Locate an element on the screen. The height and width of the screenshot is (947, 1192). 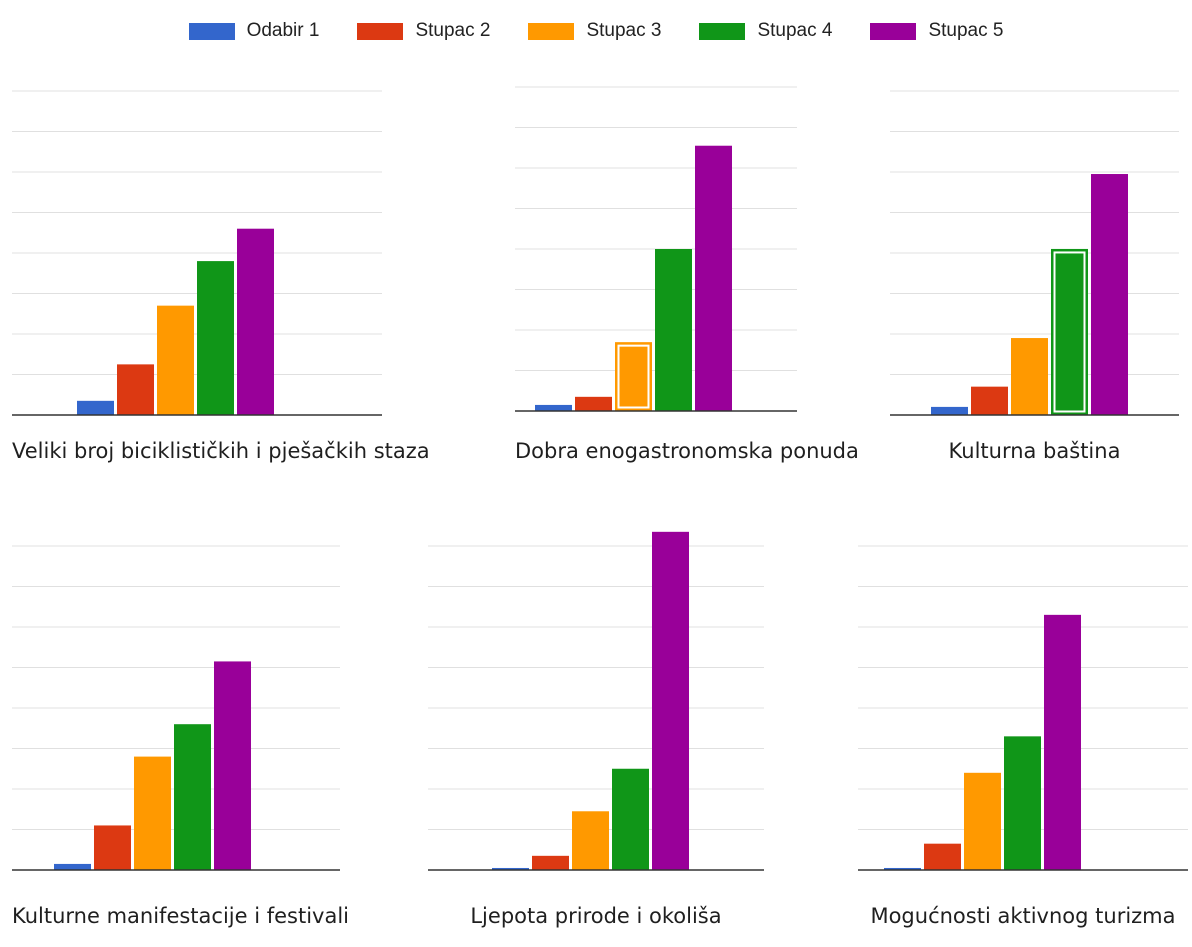
legend-label: Stupac 5 is located at coordinates (966, 30).